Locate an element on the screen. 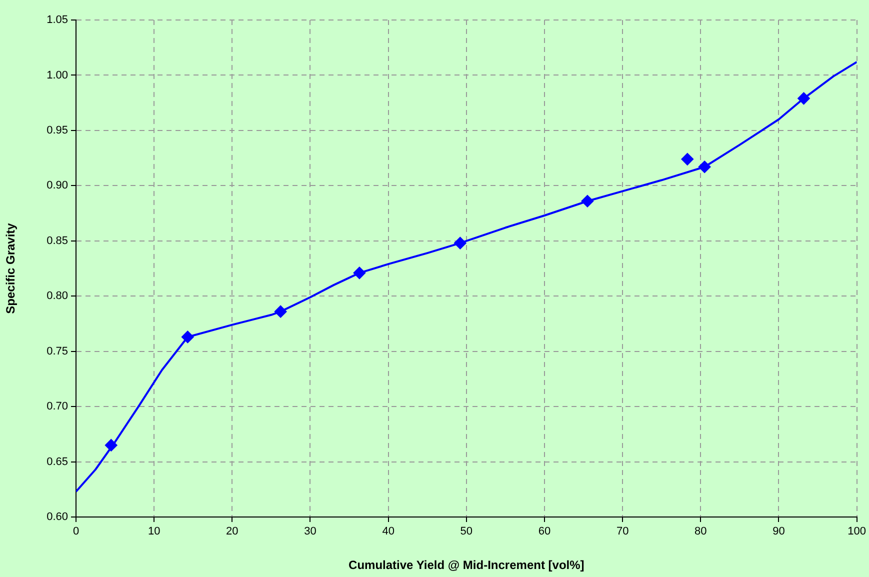 The height and width of the screenshot is (577, 869). y-axis-title: Specific Gravity is located at coordinates (11, 268).